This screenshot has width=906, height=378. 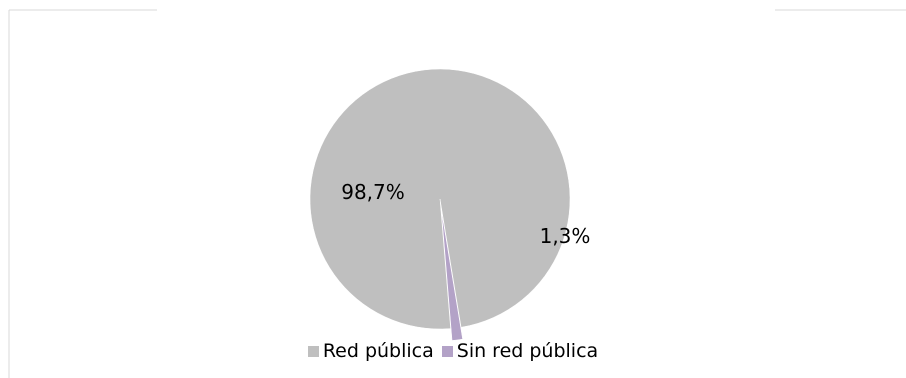 What do you see at coordinates (527, 351) in the screenshot?
I see `legend-label-sin-red-publica: Sin red pública` at bounding box center [527, 351].